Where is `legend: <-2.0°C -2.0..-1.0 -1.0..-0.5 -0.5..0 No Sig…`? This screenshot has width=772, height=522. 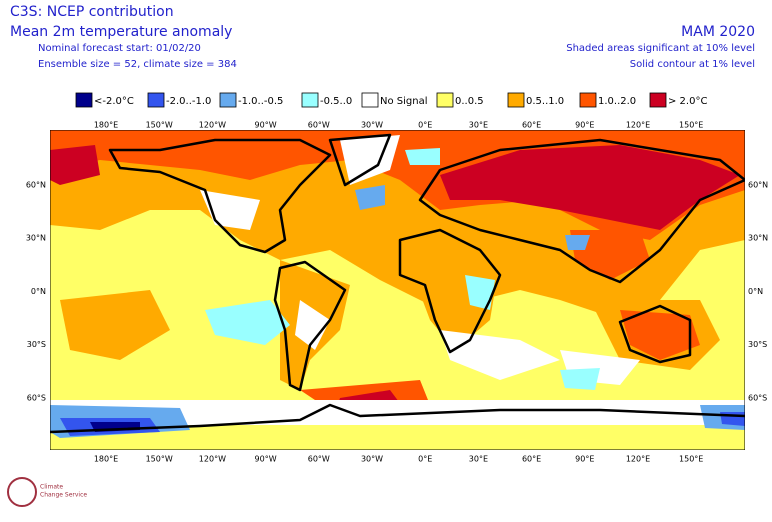
legend: <-2.0°C -2.0..-1.0 -1.0..-0.5 -0.5..0 No Sig… is located at coordinates (391, 100).